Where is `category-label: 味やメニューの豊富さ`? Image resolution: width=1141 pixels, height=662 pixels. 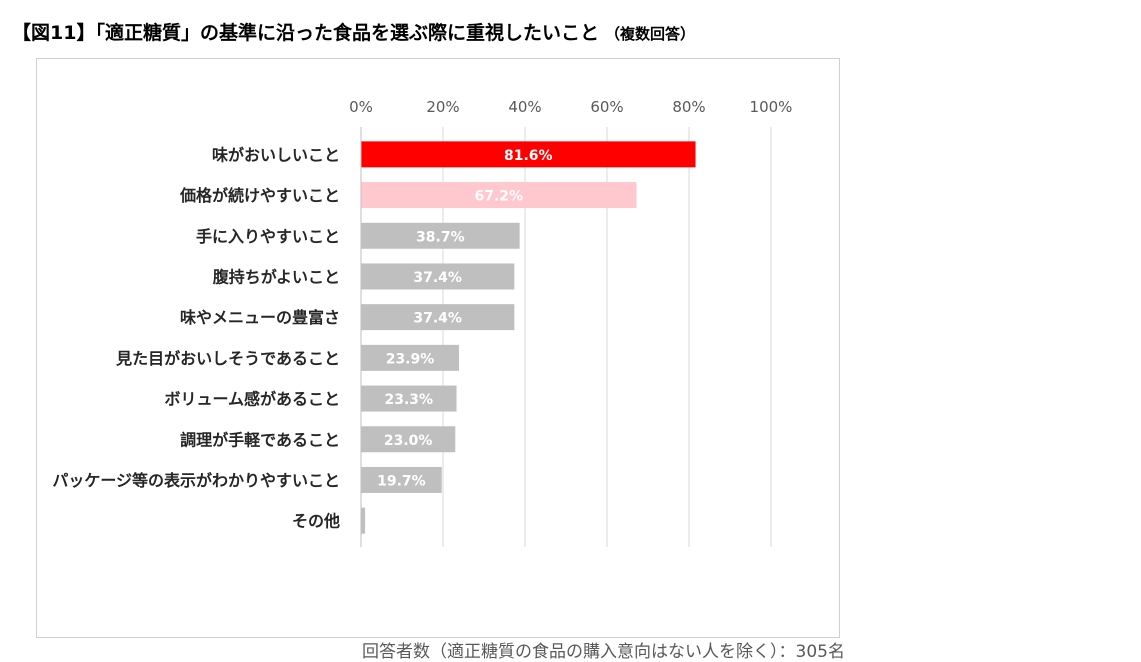 category-label: 味やメニューの豊富さ is located at coordinates (260, 317).